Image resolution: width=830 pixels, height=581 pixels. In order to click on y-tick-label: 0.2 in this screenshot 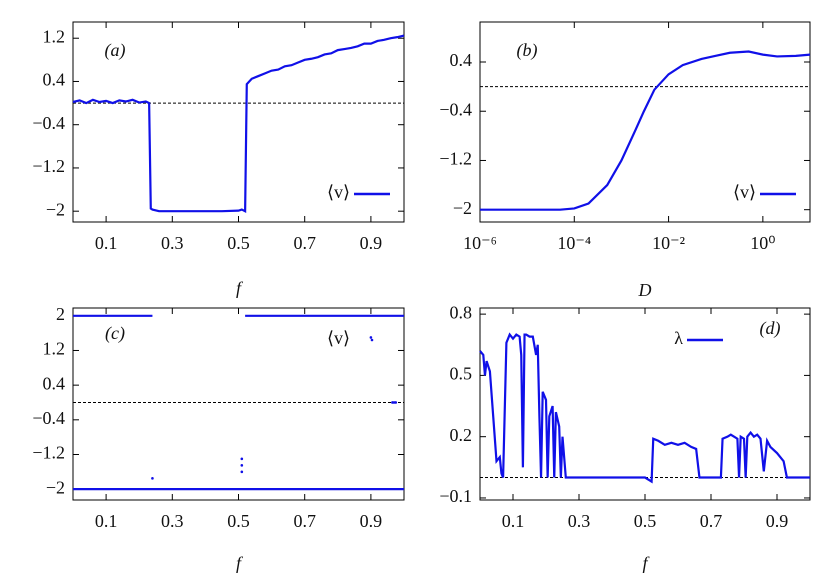, I will do `click(461, 435)`.